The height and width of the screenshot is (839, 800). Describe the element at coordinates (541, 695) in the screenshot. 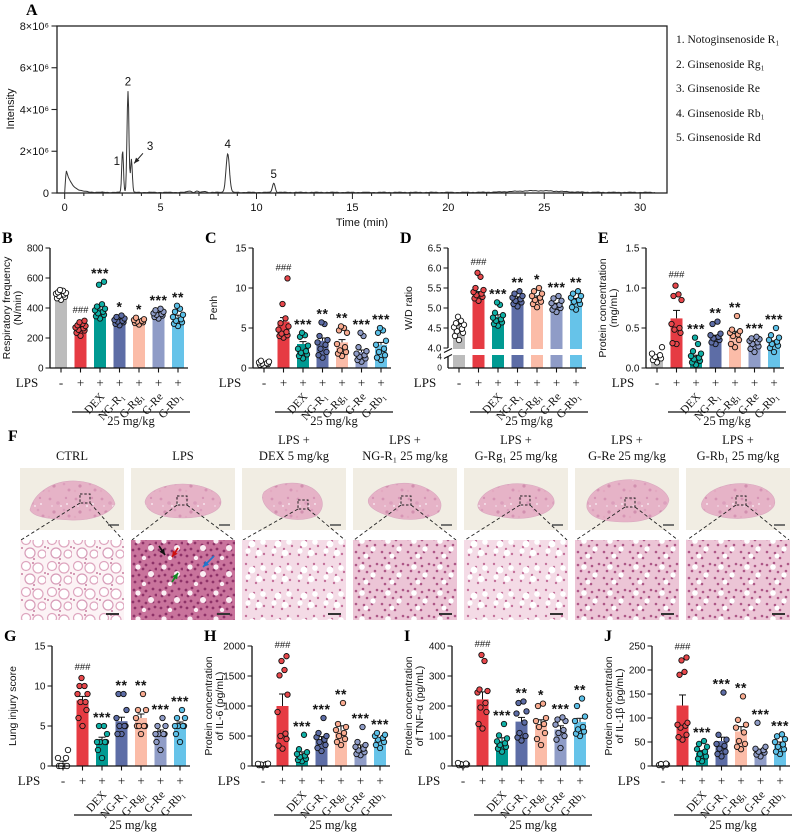

I see `sig-stars: *` at that location.